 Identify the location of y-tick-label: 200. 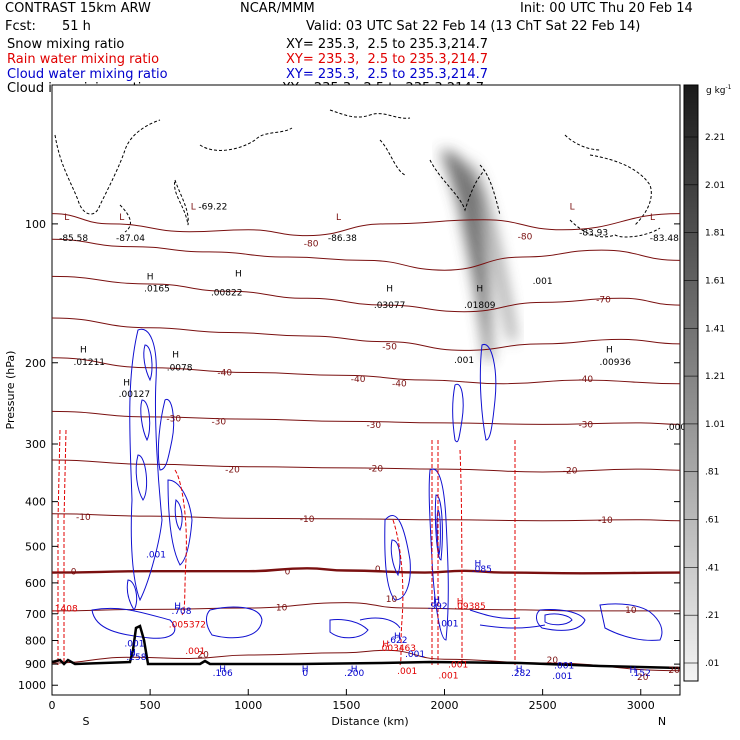
(35, 363).